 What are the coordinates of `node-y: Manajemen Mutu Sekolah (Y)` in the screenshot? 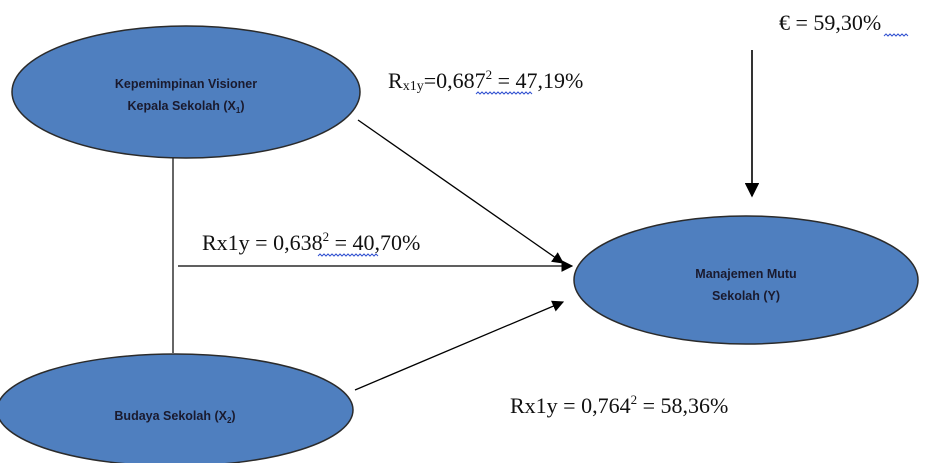 It's located at (746, 280).